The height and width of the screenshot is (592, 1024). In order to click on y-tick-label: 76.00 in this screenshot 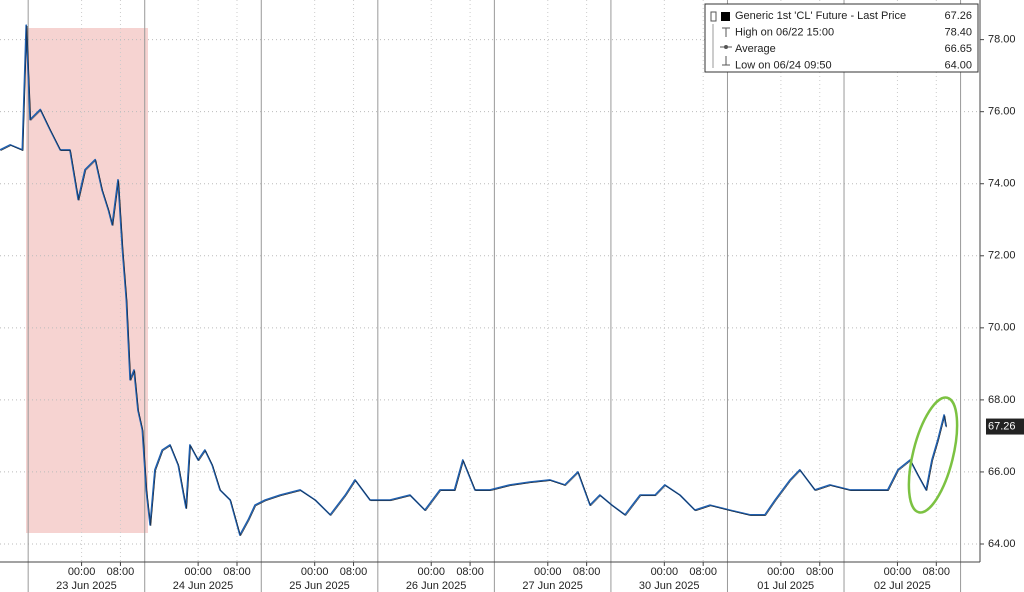, I will do `click(1002, 112)`.